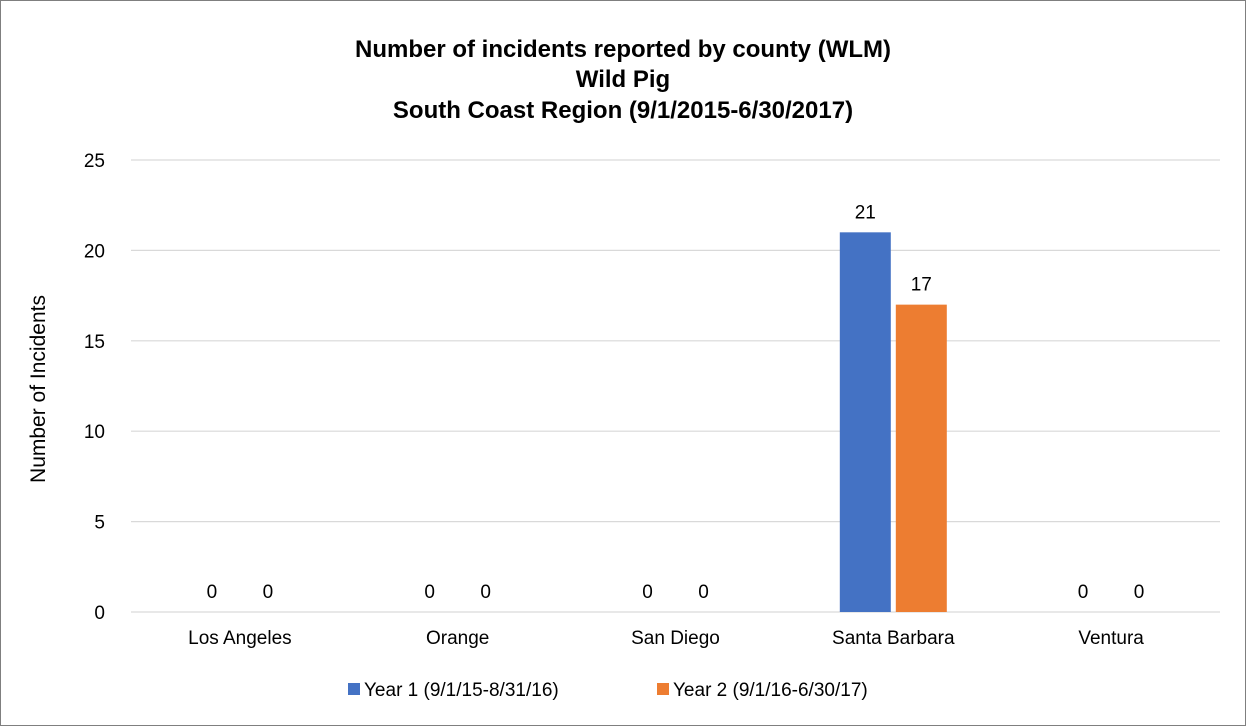  What do you see at coordinates (457, 638) in the screenshot?
I see `x-tick-label: Orange` at bounding box center [457, 638].